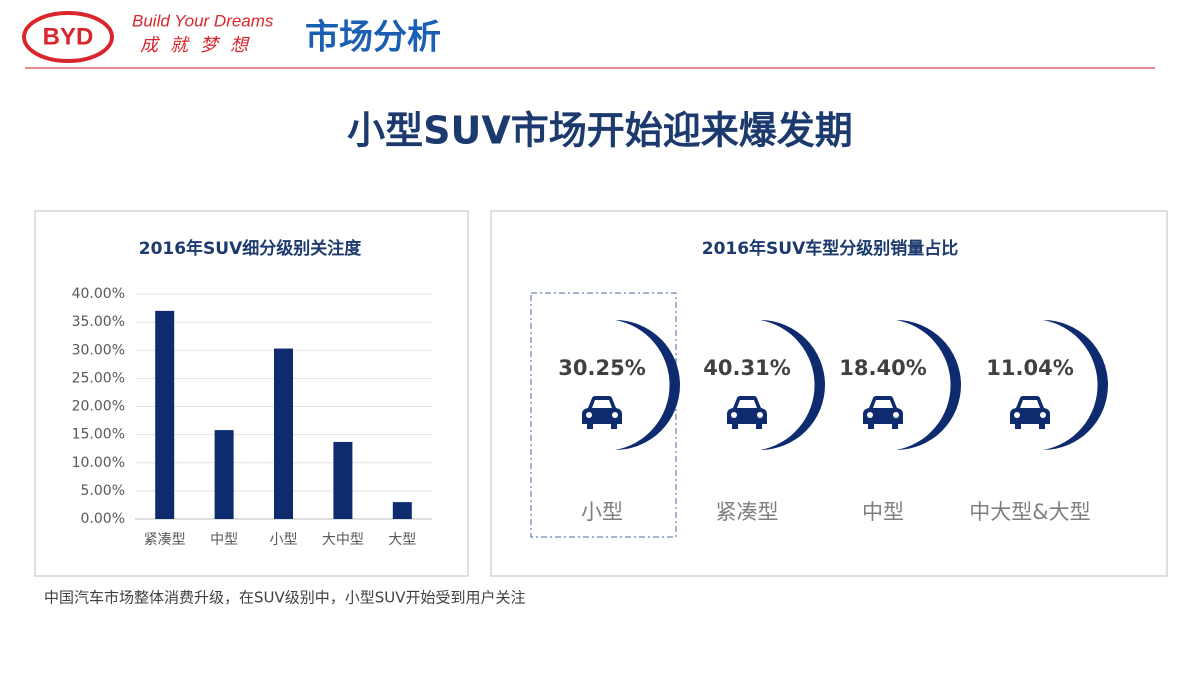  I want to click on x-tick-label: 大型, so click(402, 540).